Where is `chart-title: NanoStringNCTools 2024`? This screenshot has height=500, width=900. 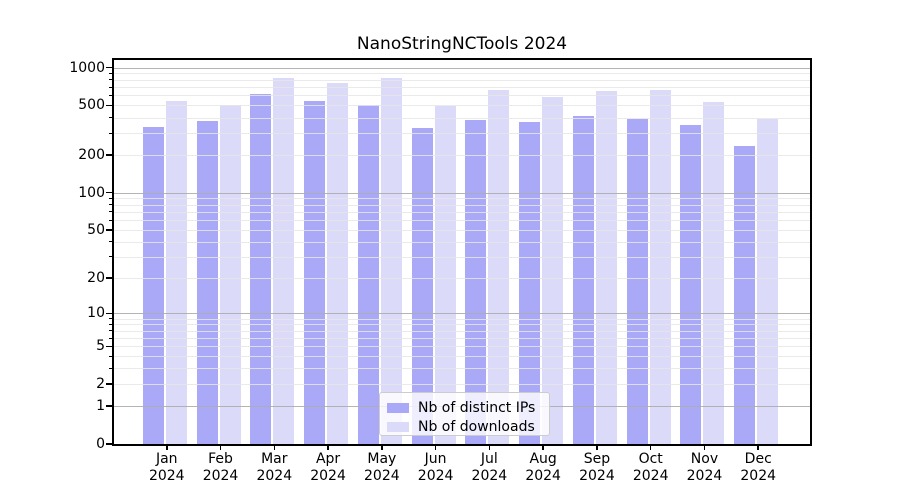
chart-title: NanoStringNCTools 2024 is located at coordinates (462, 44).